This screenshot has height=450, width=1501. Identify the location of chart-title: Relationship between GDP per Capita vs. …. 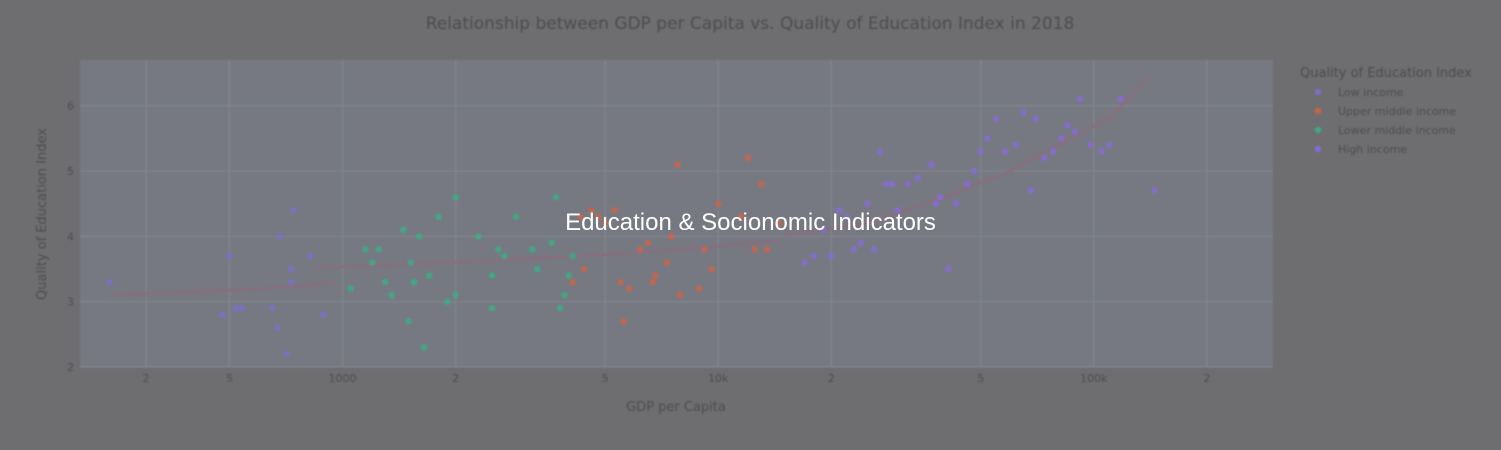
(750, 24).